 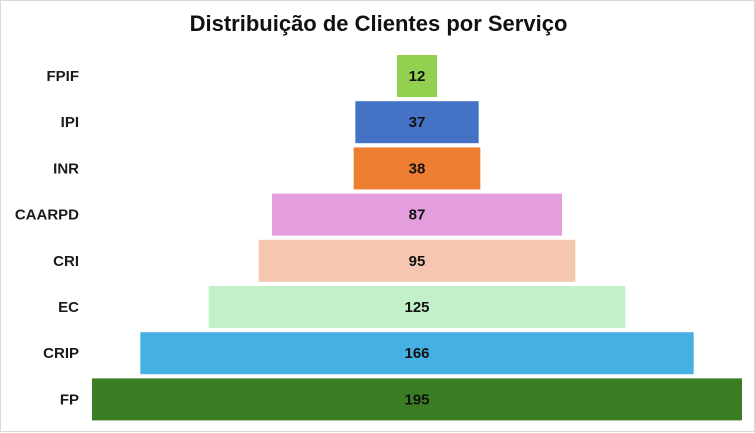 What do you see at coordinates (68, 307) in the screenshot?
I see `category-label-ec: EC` at bounding box center [68, 307].